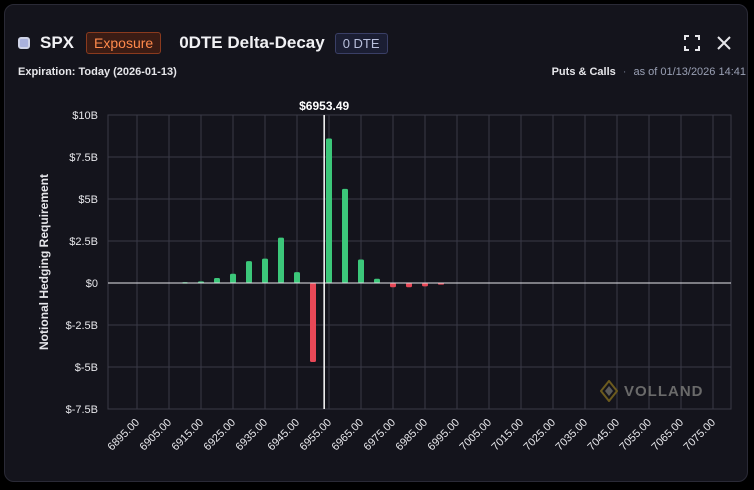 The width and height of the screenshot is (754, 490). What do you see at coordinates (252, 435) in the screenshot?
I see `x-tick-label: 6935.00` at bounding box center [252, 435].